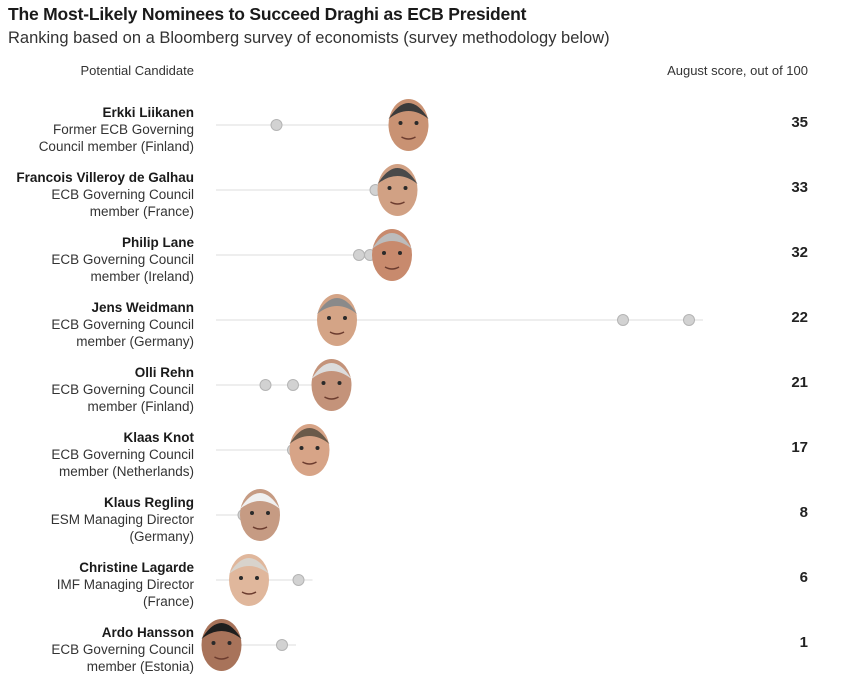 The height and width of the screenshot is (684, 842). What do you see at coordinates (158, 437) in the screenshot?
I see `candidate-name: Klaas Knot` at bounding box center [158, 437].